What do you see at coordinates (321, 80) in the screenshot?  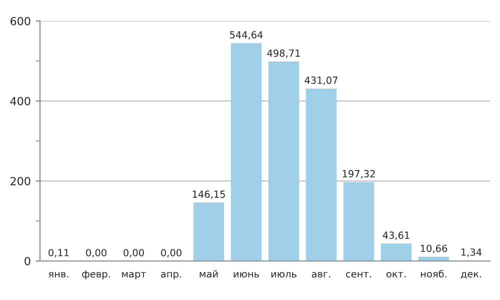 I see `data-label: 431,07` at bounding box center [321, 80].